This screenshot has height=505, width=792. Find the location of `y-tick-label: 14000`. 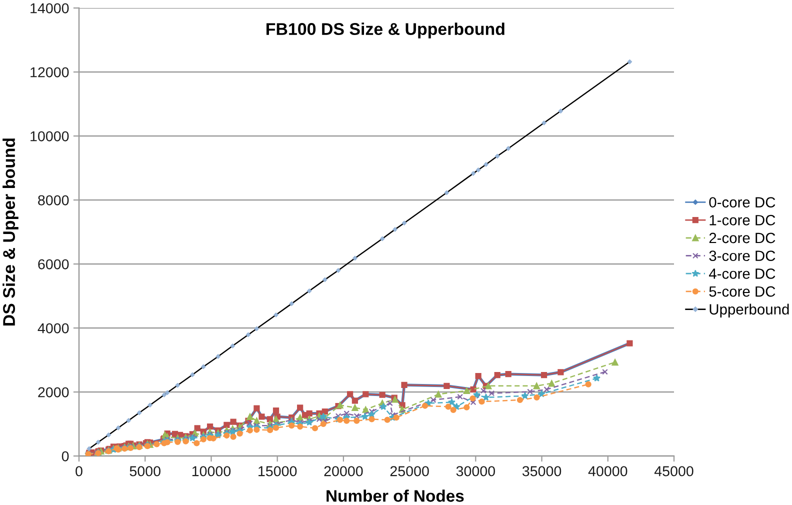

y-tick-label: 14000 is located at coordinates (49, 8).